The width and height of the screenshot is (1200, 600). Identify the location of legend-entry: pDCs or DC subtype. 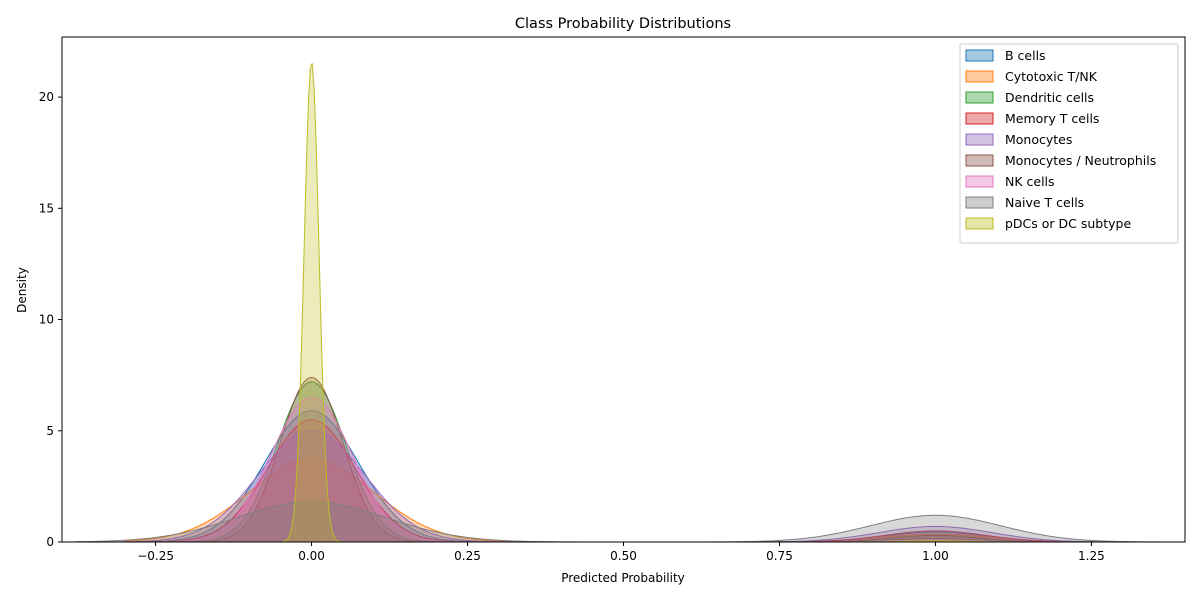
(1048, 223).